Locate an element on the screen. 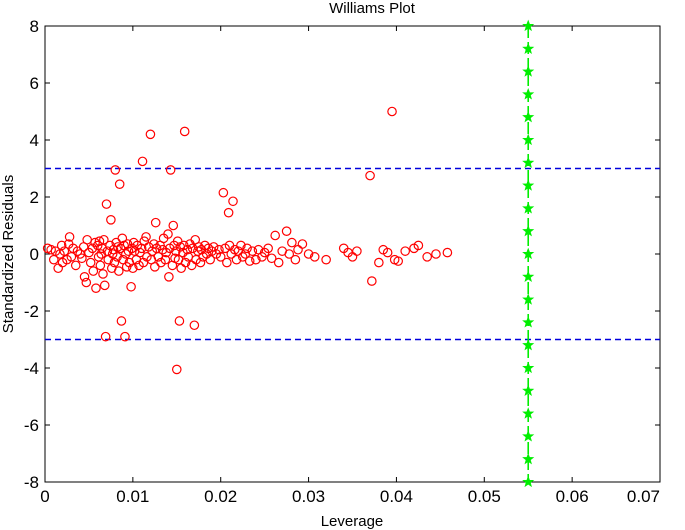  x-tick-label: 0.05 is located at coordinates (484, 496).